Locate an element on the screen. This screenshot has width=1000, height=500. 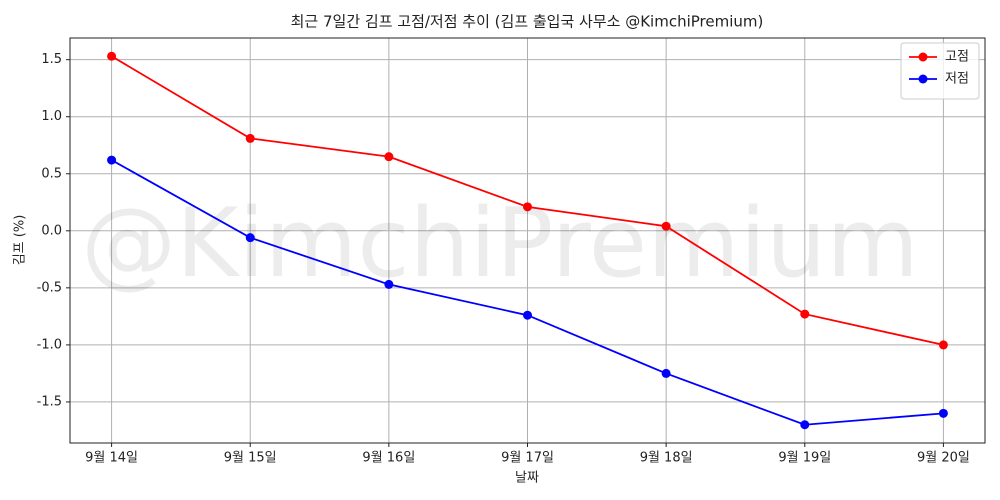
legend-label: 고점 is located at coordinates (957, 57).